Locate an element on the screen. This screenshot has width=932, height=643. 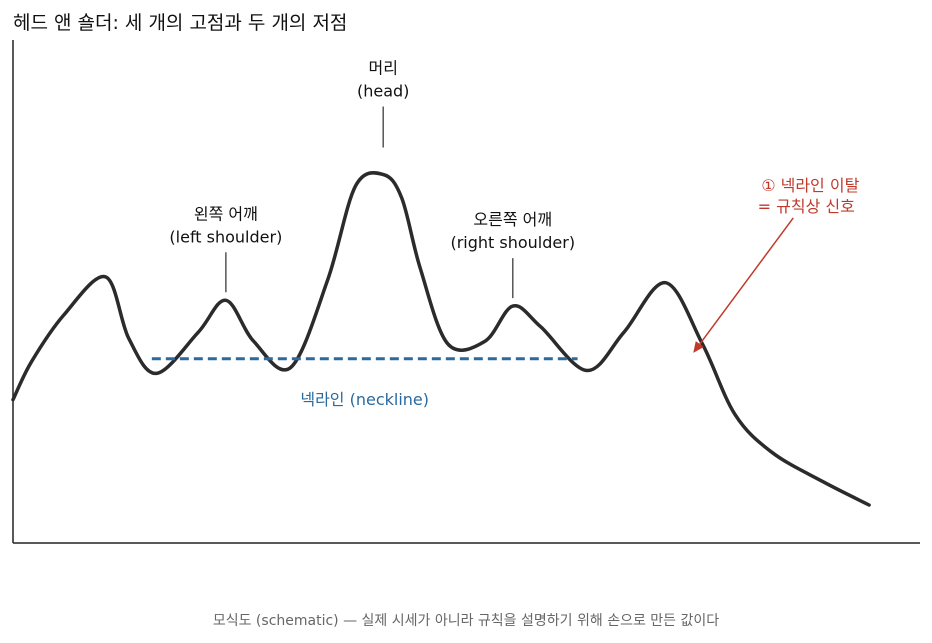
breakout-sublabel: = 규칙상 신호 is located at coordinates (806, 206).